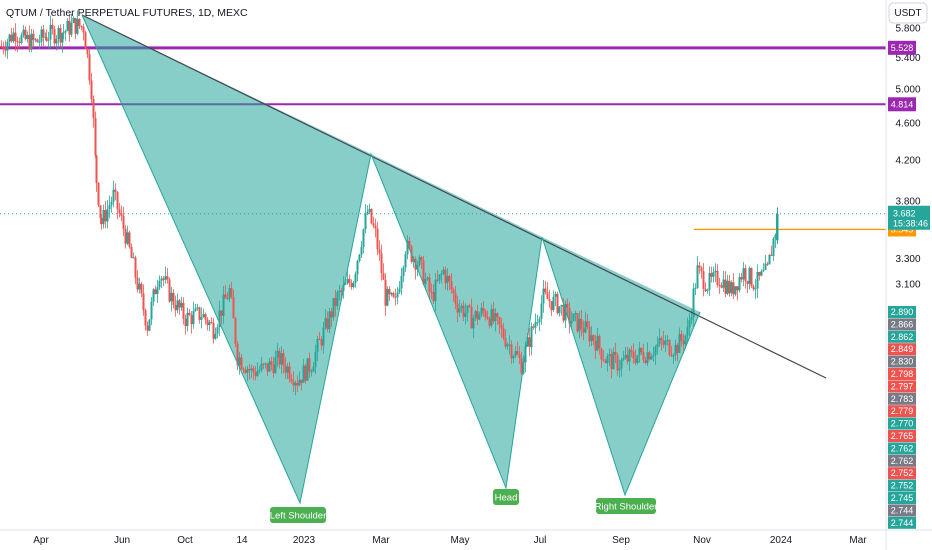 The image size is (932, 550). I want to click on indicator-price-tag-label: 2.797, so click(902, 386).